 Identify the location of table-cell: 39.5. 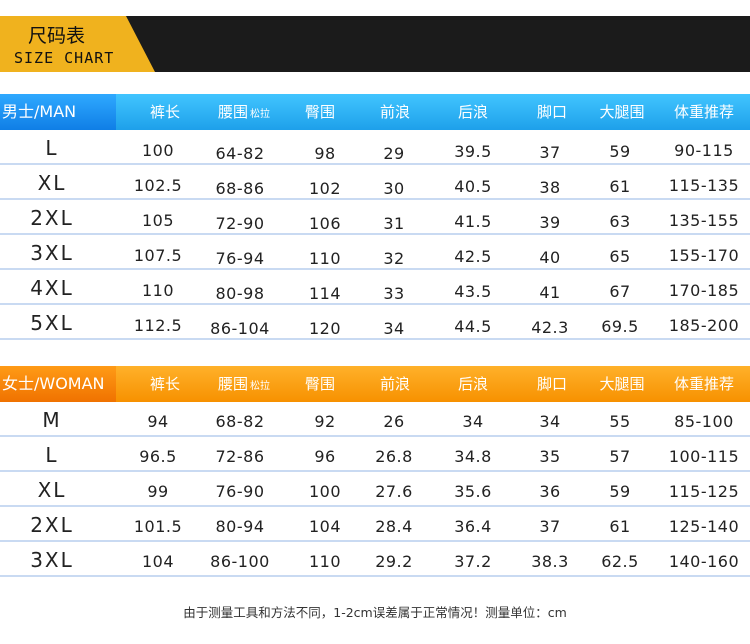
(473, 151).